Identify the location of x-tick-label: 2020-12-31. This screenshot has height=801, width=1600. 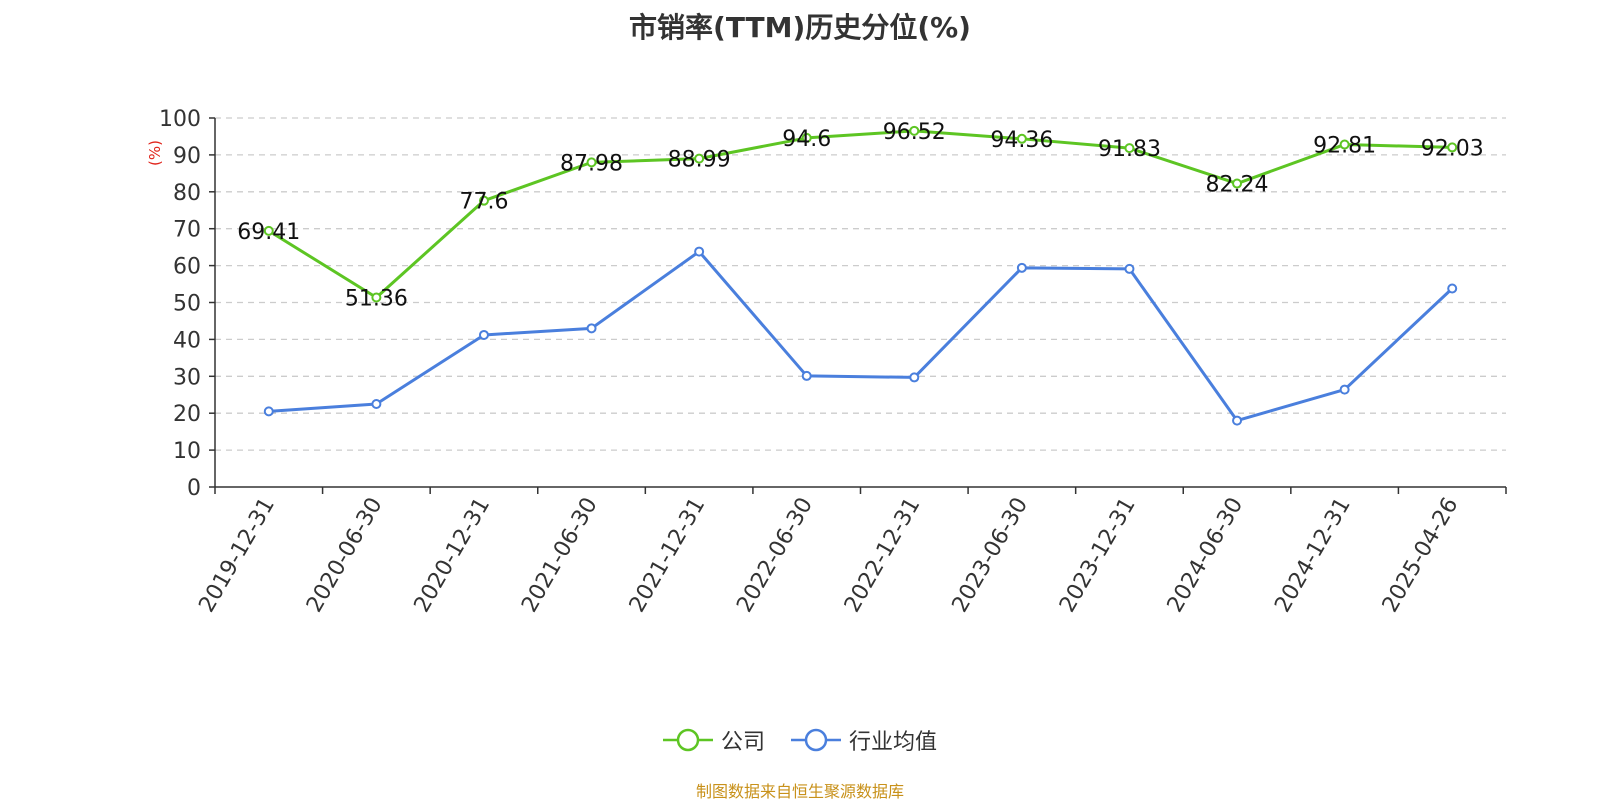
(453, 555).